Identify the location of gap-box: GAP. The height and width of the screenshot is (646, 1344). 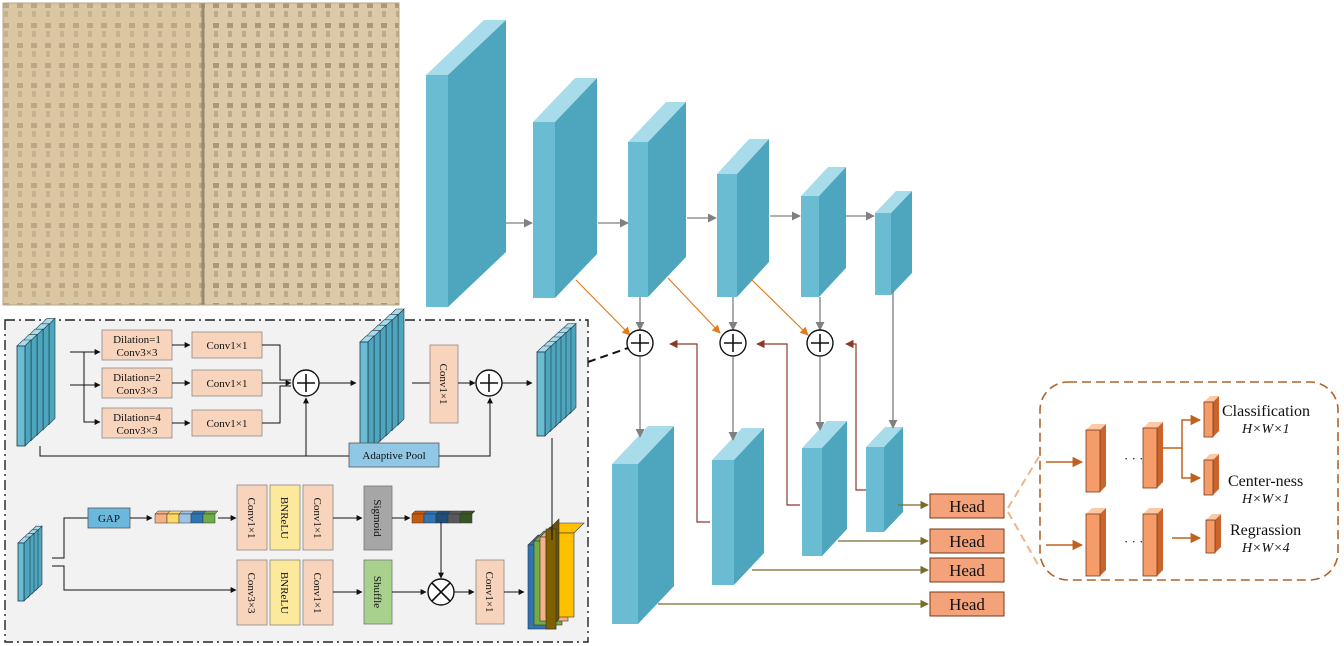
(109, 518).